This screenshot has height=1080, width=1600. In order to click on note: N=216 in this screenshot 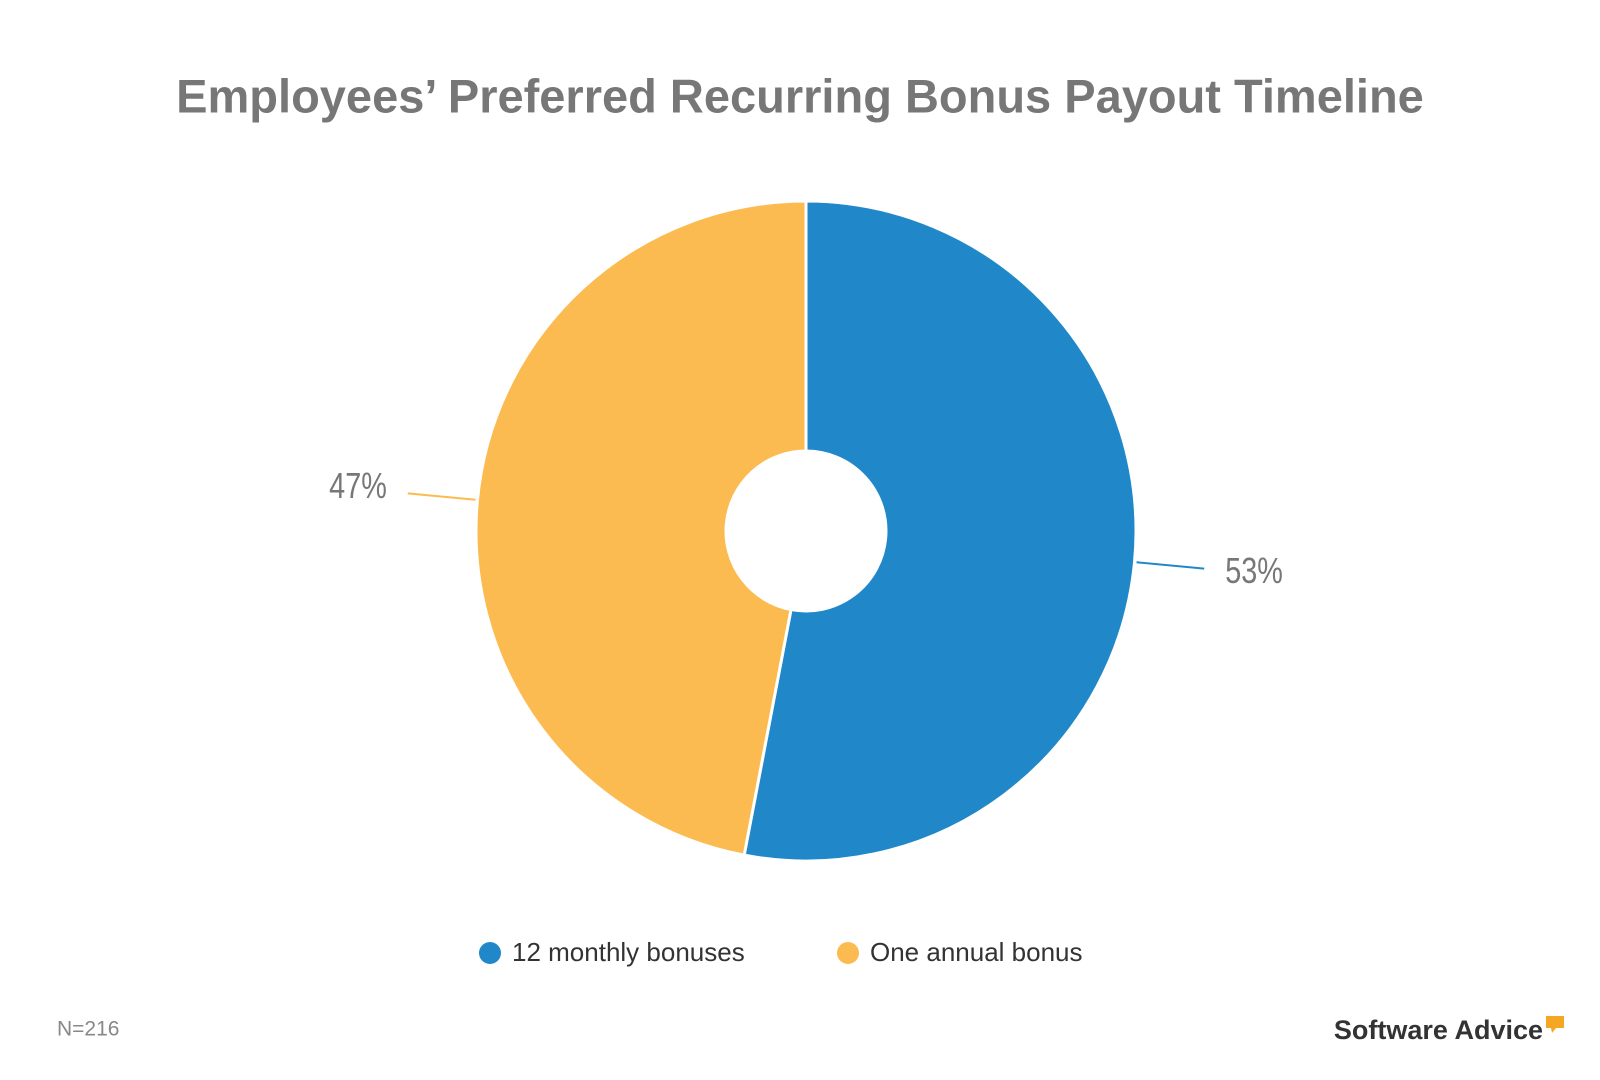, I will do `click(88, 1029)`.